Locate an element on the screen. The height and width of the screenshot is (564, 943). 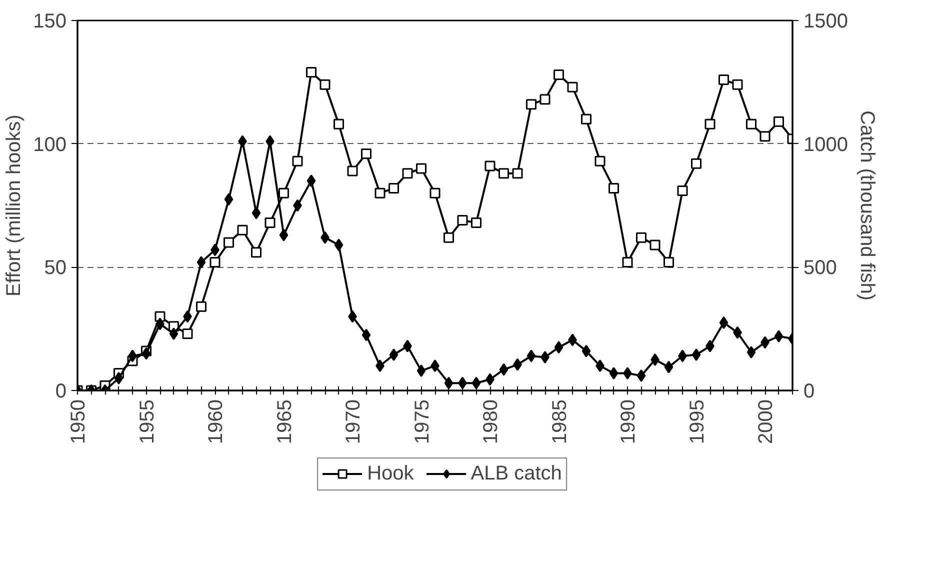
y2-tick-label: 1000 is located at coordinates (826, 145).